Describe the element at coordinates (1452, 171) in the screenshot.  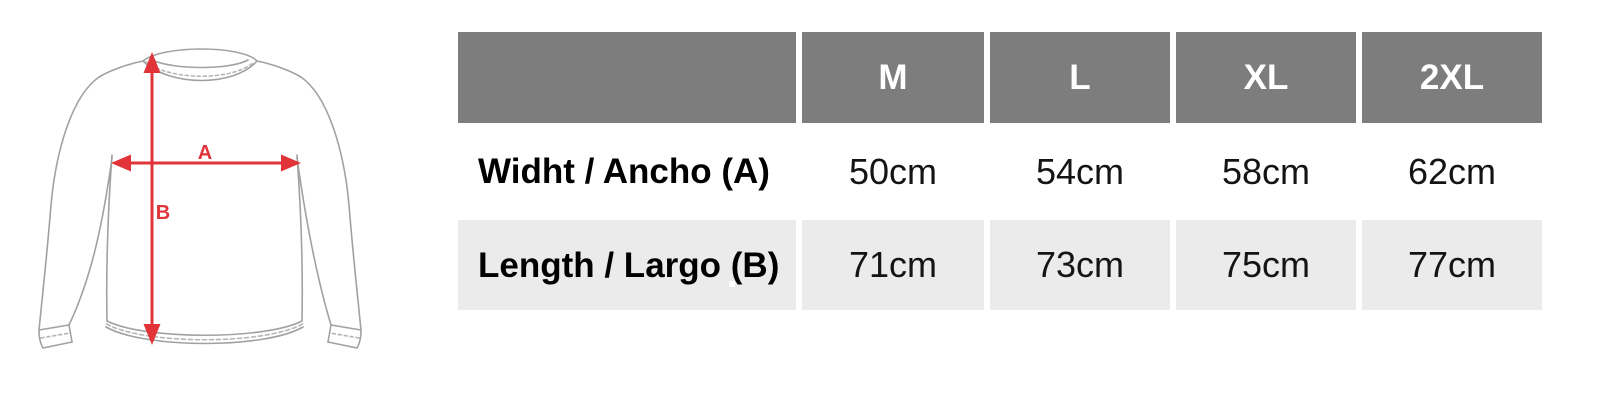
I see `width-value-2xl: 62cm` at that location.